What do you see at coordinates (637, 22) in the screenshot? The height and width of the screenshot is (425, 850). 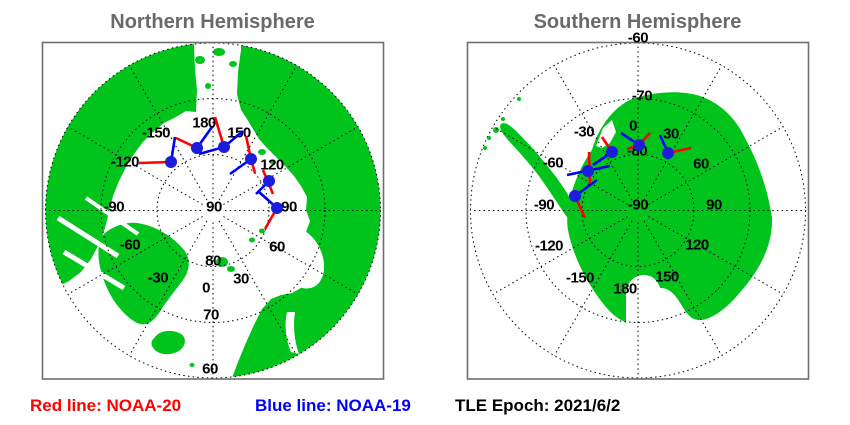 I see `south-title: Southern Hemisphere` at bounding box center [637, 22].